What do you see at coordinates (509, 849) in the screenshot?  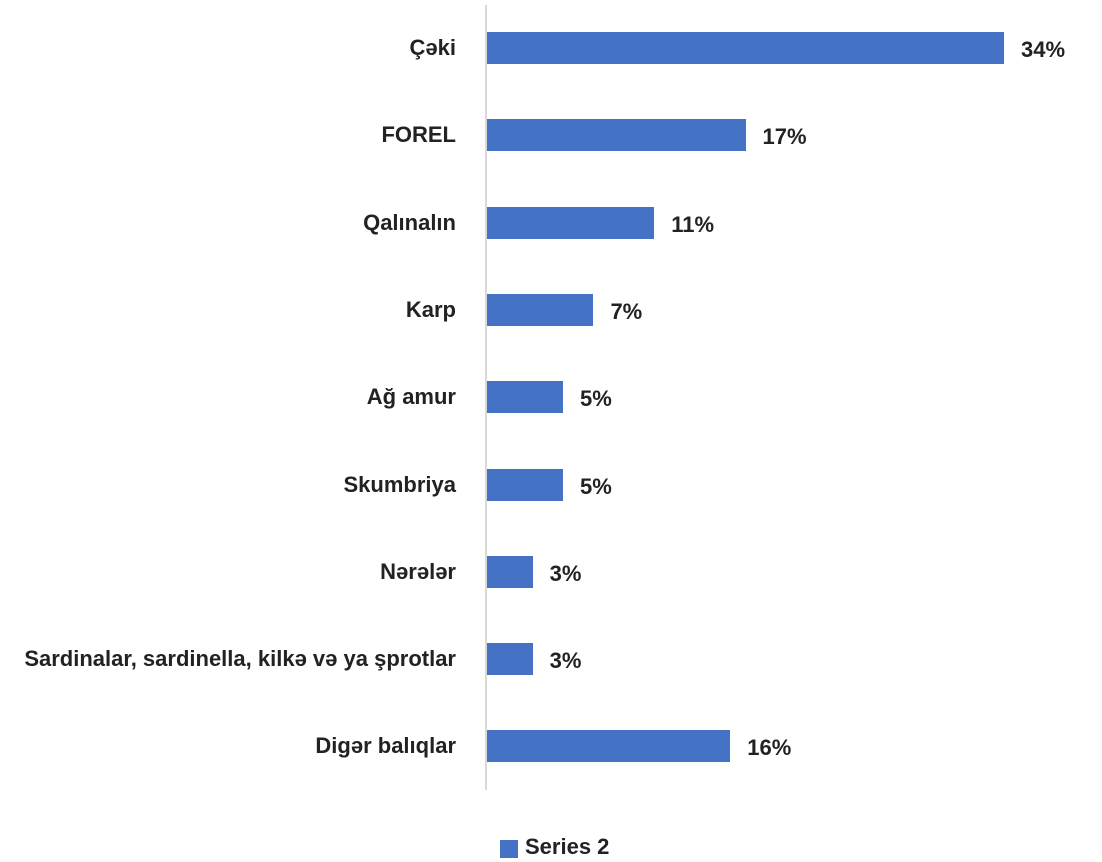 I see `legend-swatch` at bounding box center [509, 849].